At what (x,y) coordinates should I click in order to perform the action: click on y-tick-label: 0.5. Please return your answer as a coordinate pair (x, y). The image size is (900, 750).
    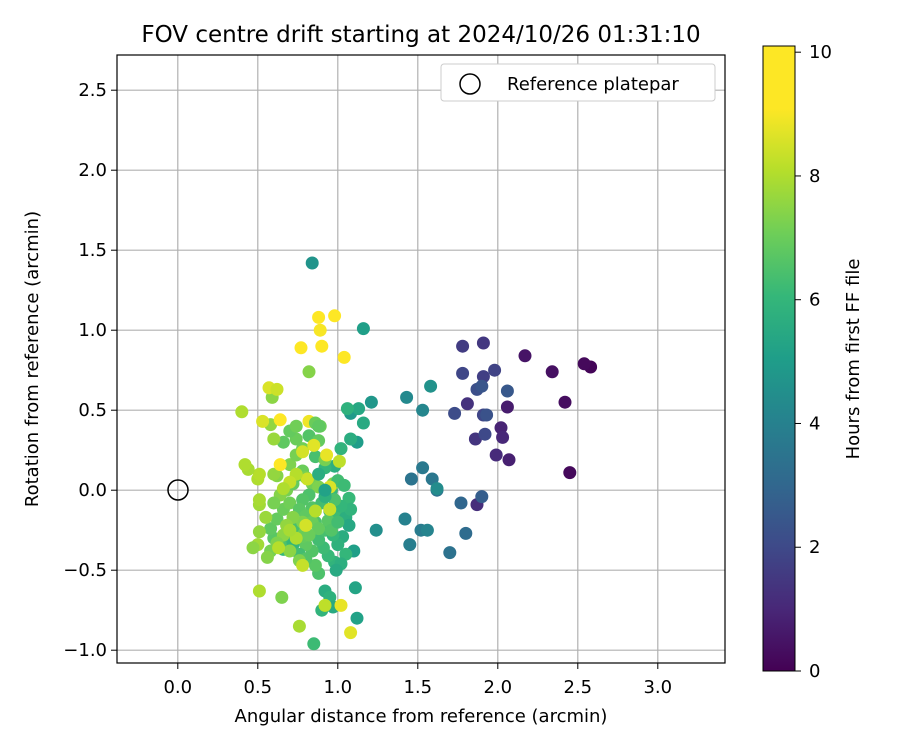
    Looking at the image, I should click on (92, 410).